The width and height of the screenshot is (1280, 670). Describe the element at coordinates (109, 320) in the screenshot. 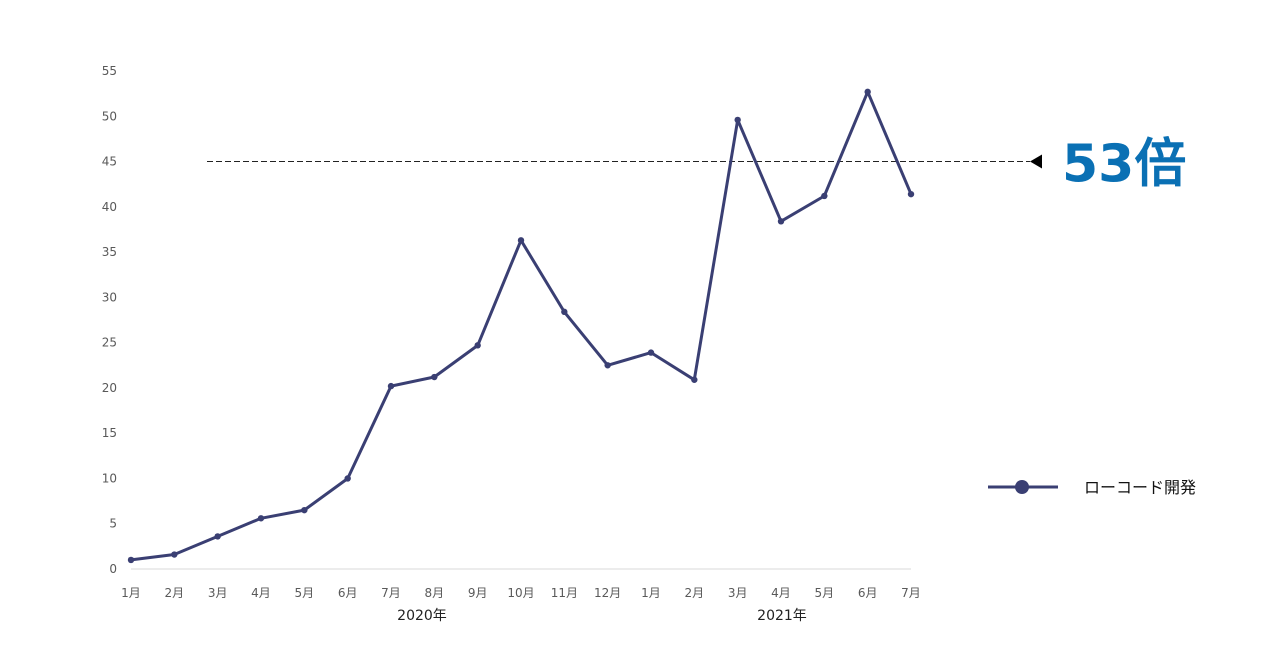

I see `y-axis-ticks: 0 5 10 15 20 25 30 35 40 45 50 55` at that location.